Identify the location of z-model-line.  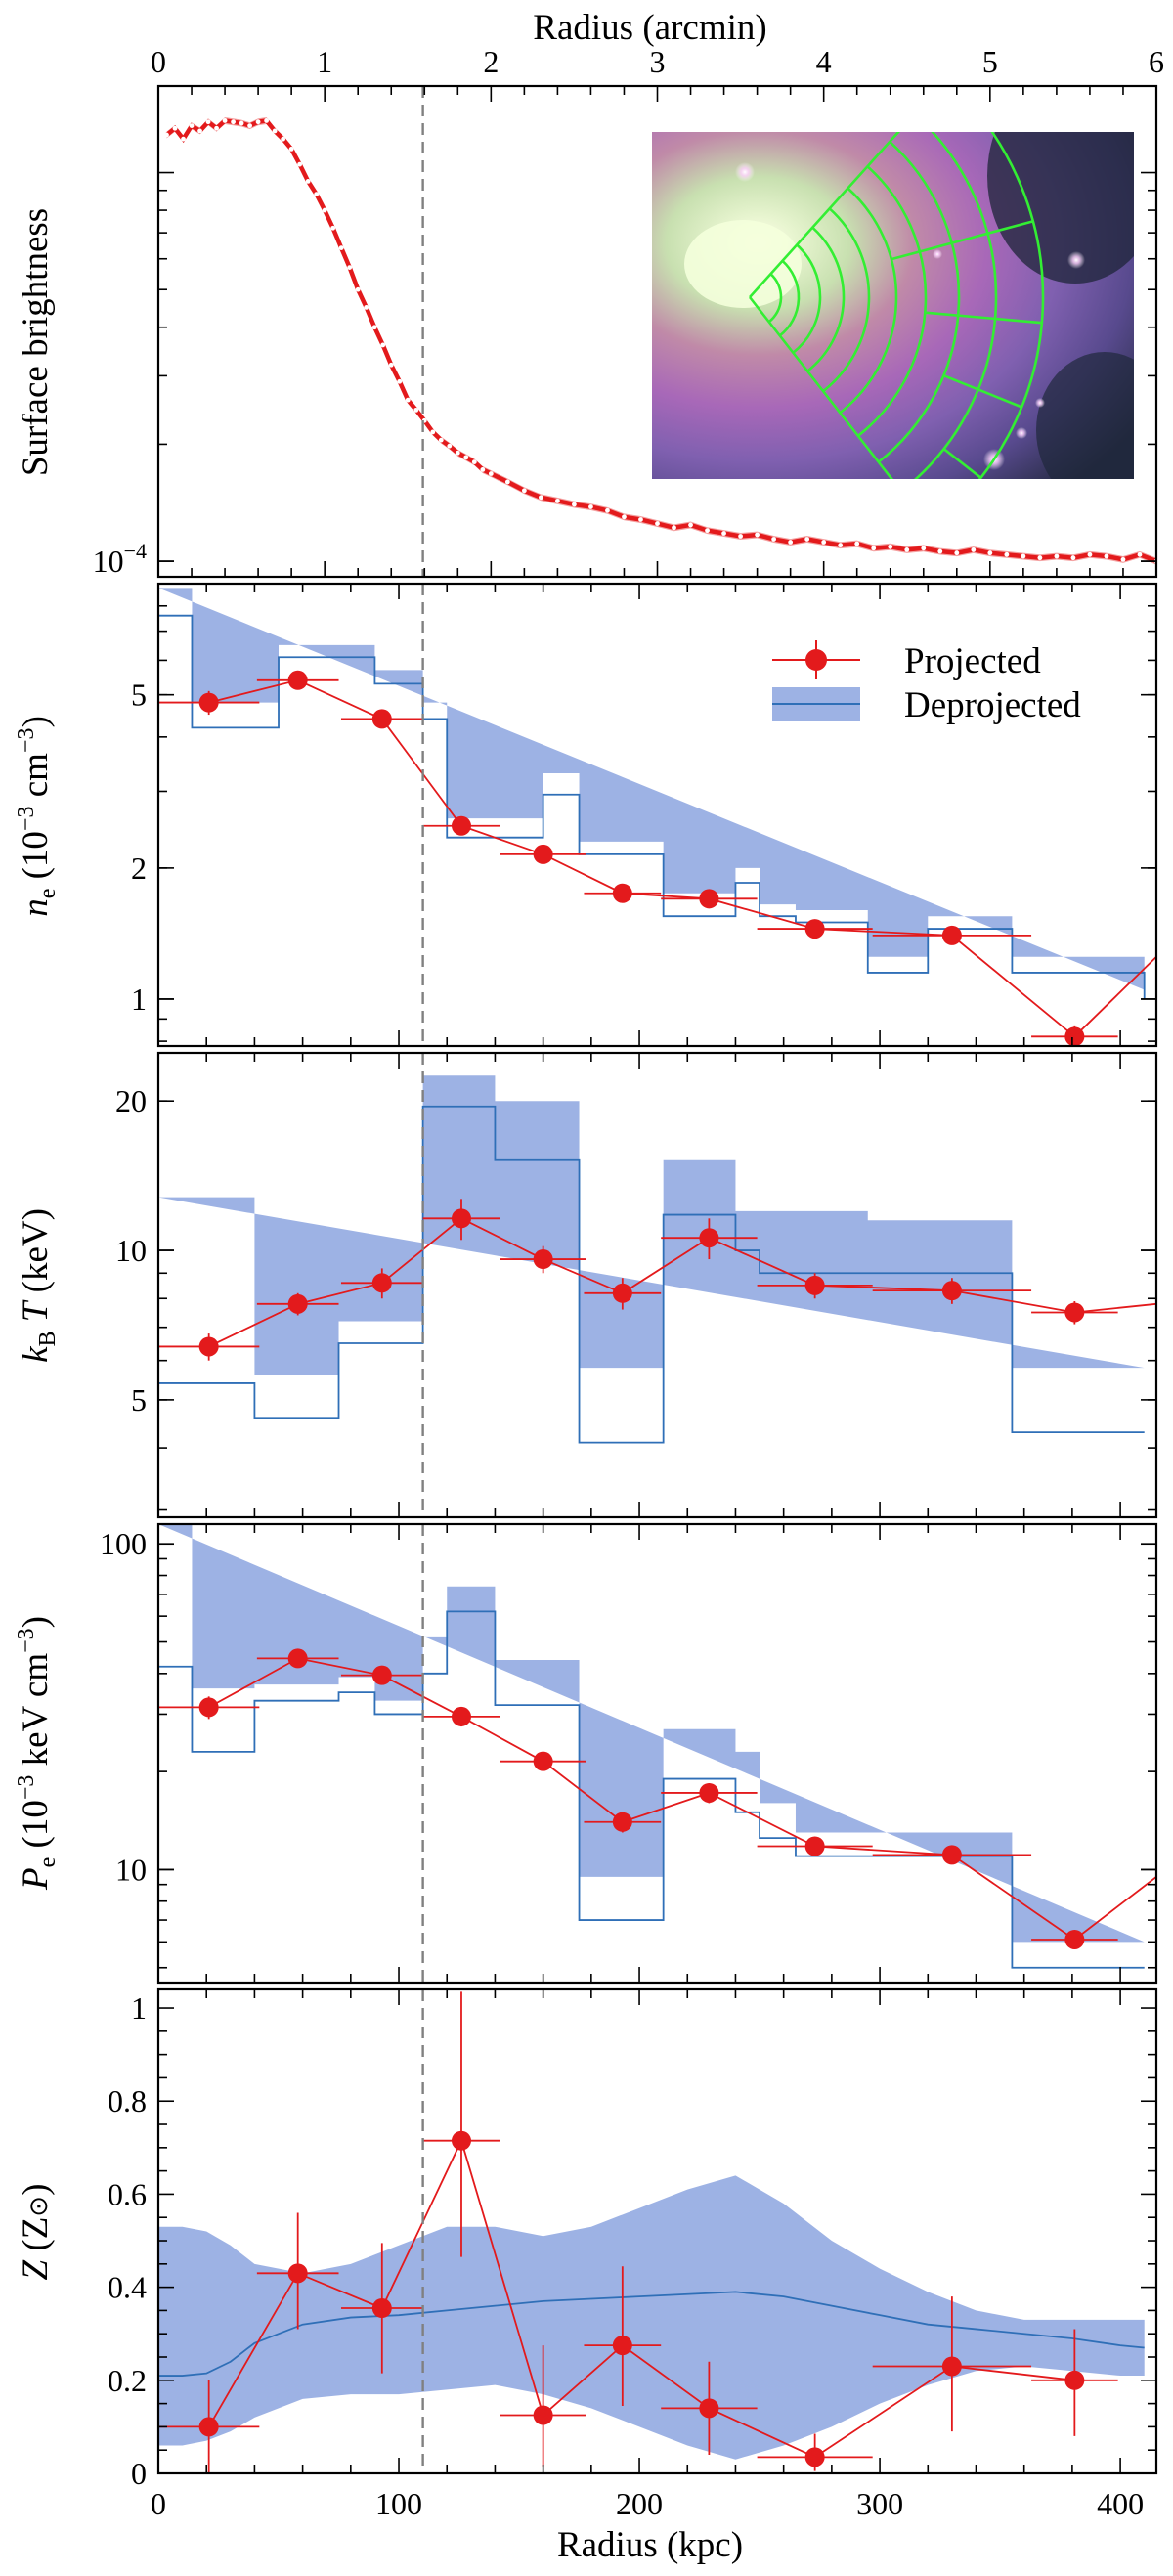
(651, 2334).